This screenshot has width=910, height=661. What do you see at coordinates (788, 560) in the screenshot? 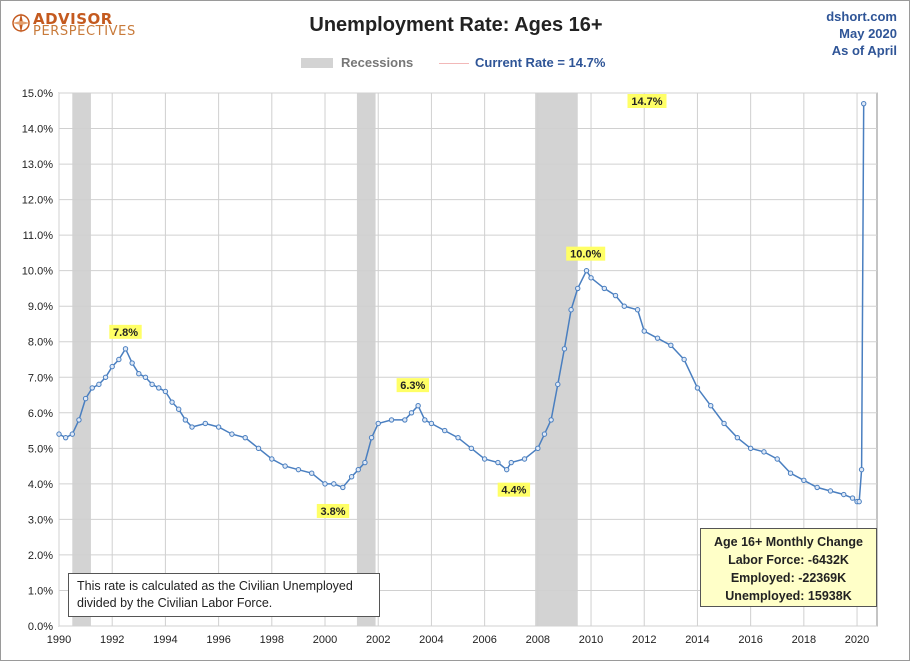
I see `labor-force-change: Labor Force: -6432K` at bounding box center [788, 560].